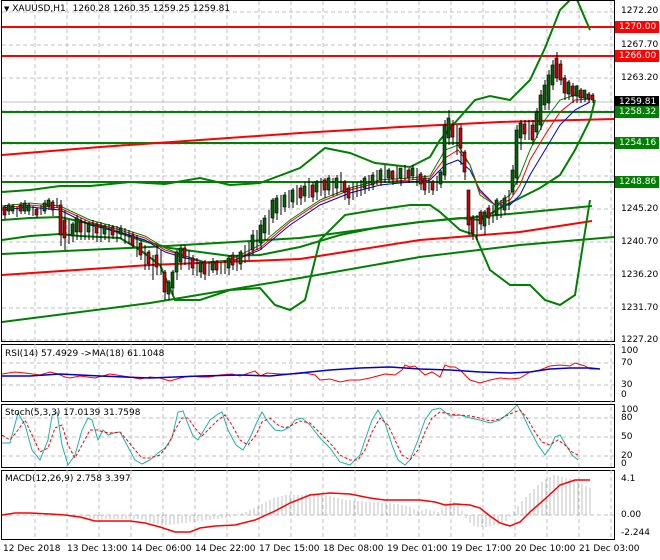 Image resolution: width=660 pixels, height=560 pixels. What do you see at coordinates (481, 549) in the screenshot?
I see `time-label: 19 Dec 17:00` at bounding box center [481, 549].